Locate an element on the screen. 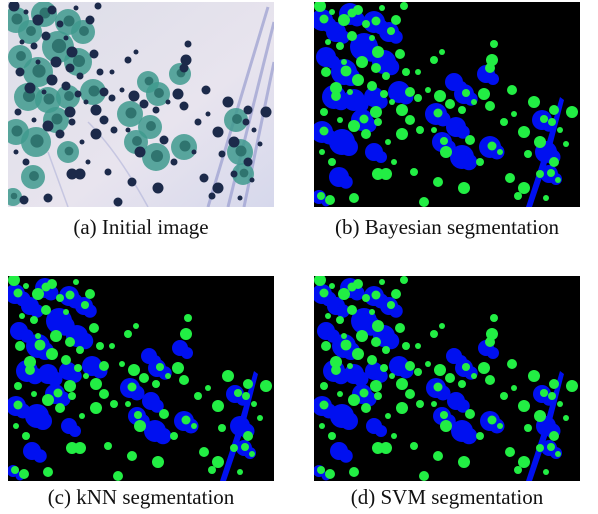  caption-bayesian-segmentation: (b) Bayesian segmentation is located at coordinates (447, 227).